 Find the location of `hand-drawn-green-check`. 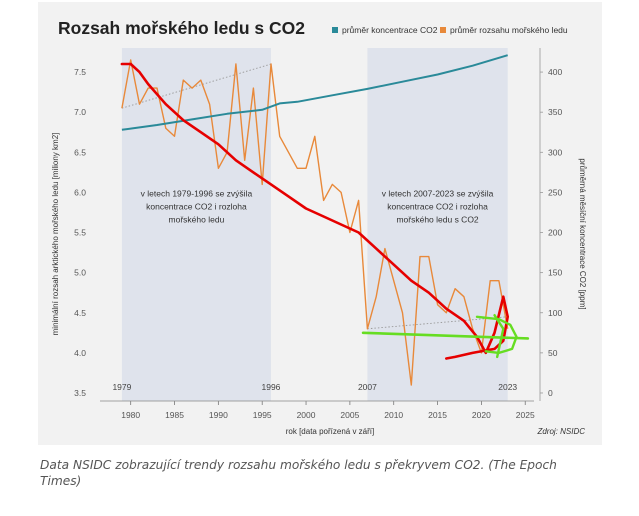

hand-drawn-green-check is located at coordinates (499, 336).